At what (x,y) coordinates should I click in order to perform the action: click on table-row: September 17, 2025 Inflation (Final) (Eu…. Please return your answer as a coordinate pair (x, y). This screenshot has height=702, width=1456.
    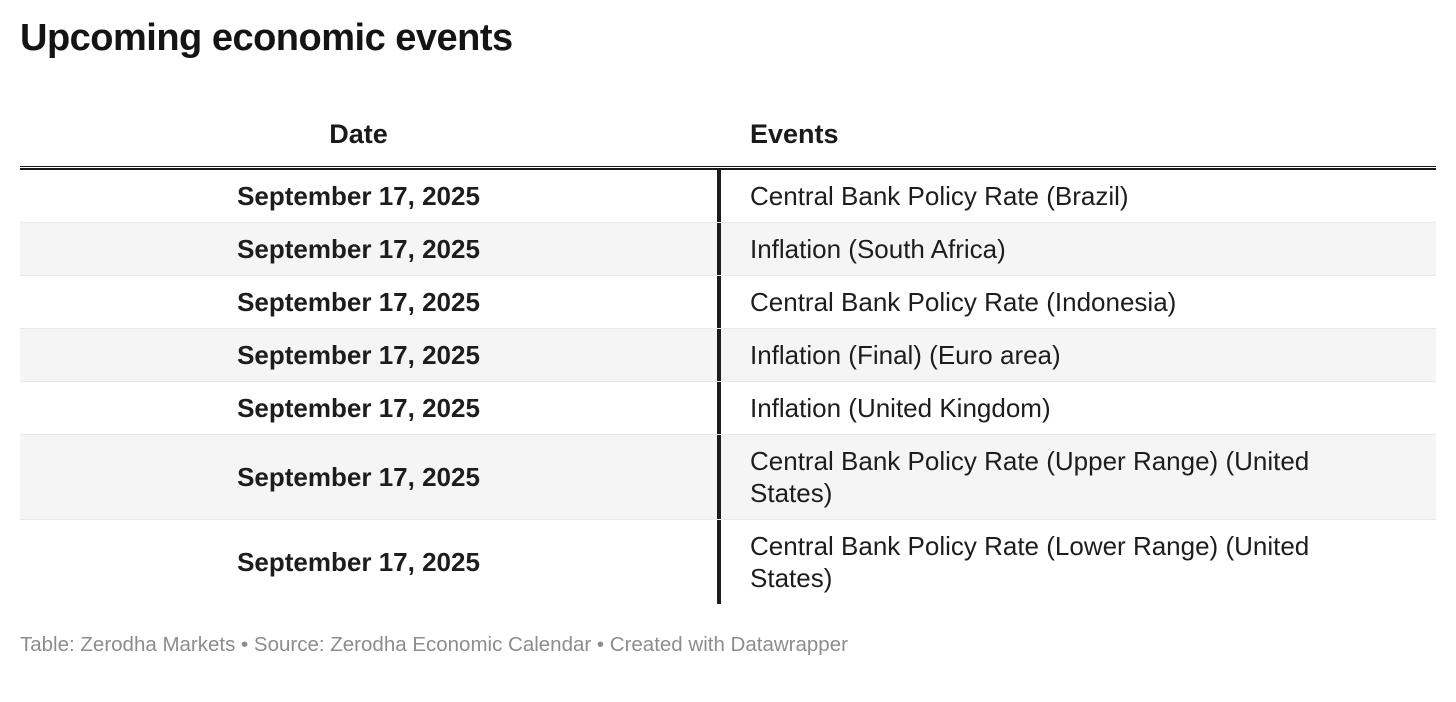
    Looking at the image, I should click on (728, 354).